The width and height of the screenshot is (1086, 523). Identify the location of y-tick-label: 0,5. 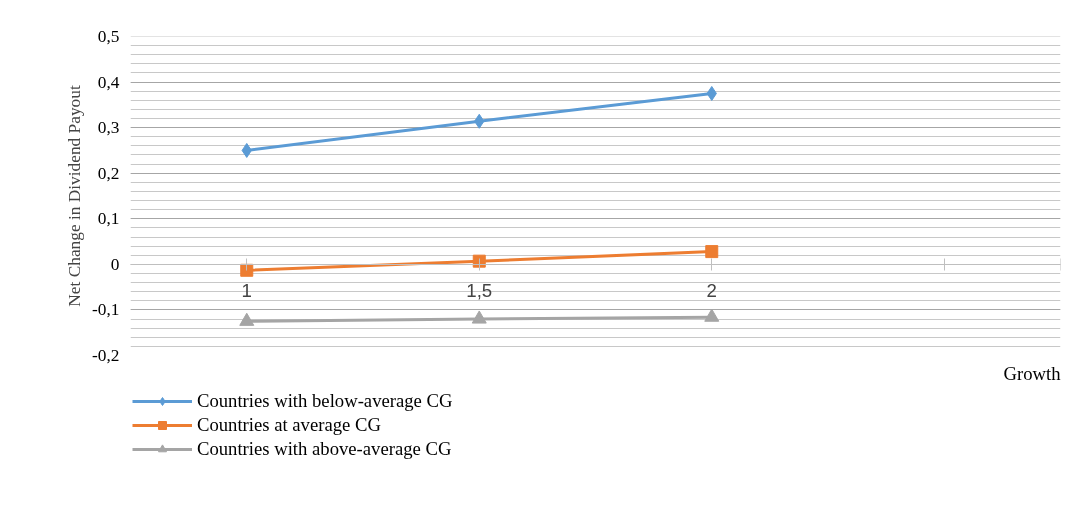
(108, 36).